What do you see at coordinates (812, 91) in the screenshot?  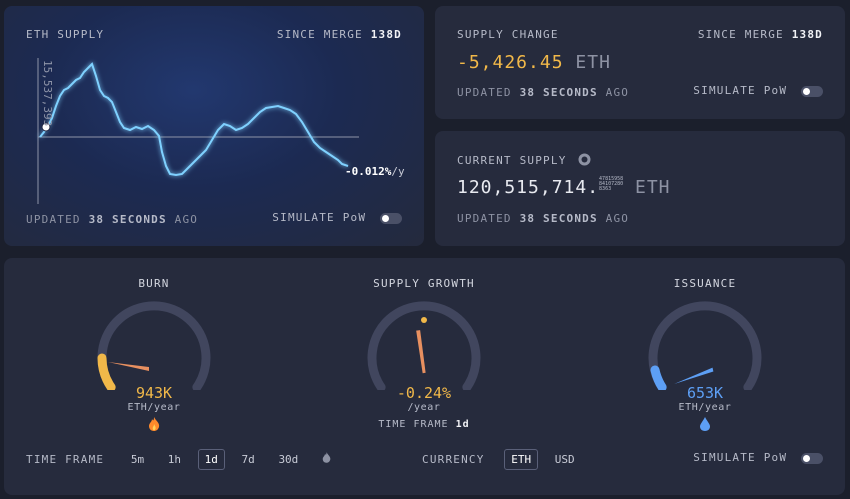 I see `supply-change-simulate-toggle` at bounding box center [812, 91].